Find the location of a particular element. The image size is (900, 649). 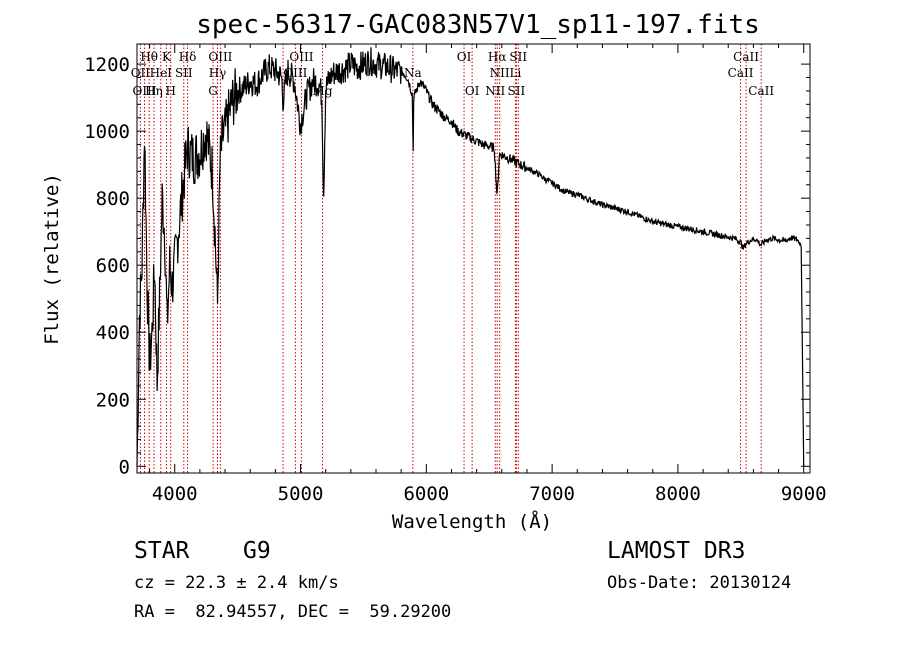

y-tick-label: 800 is located at coordinates (113, 199).